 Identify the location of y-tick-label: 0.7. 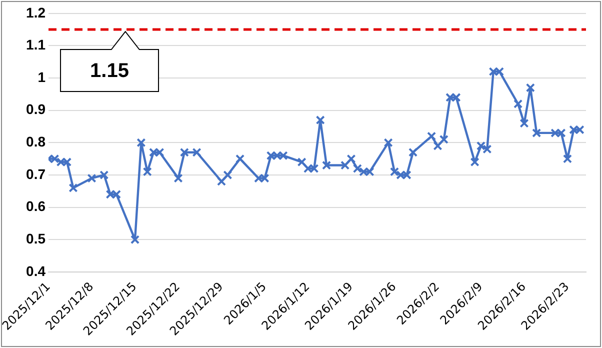
(36, 174).